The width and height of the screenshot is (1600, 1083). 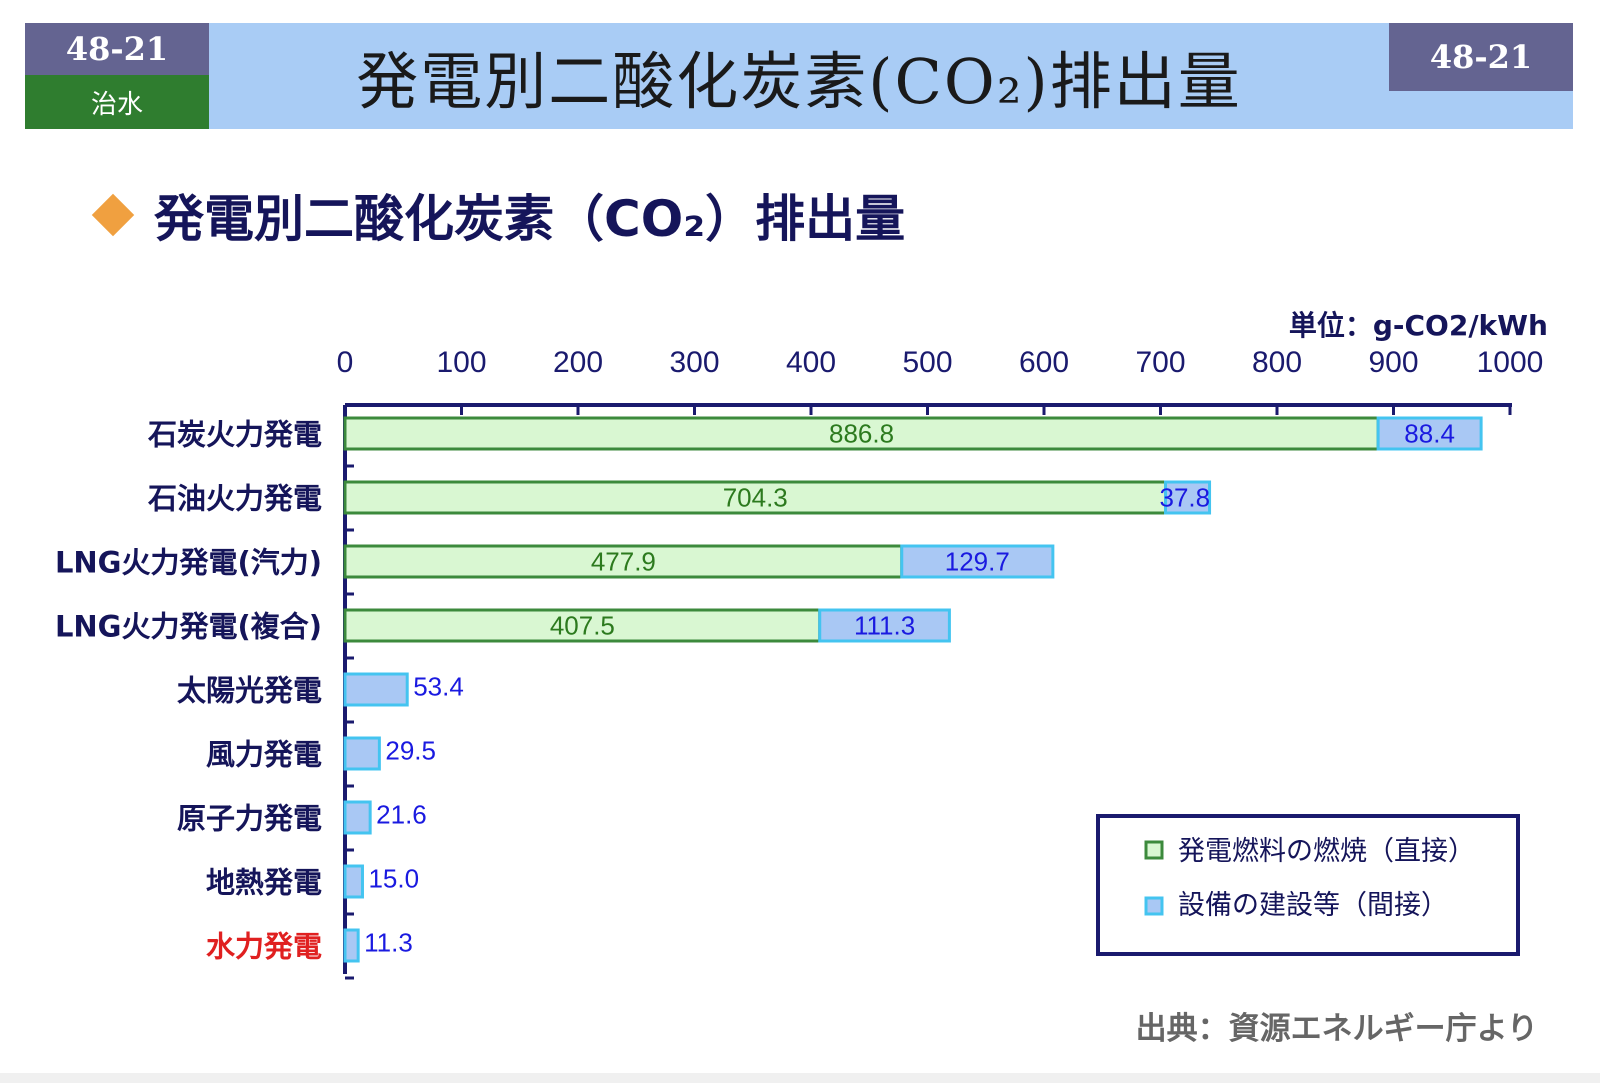 What do you see at coordinates (401, 815) in the screenshot?
I see `data-label-indirect: 21.6` at bounding box center [401, 815].